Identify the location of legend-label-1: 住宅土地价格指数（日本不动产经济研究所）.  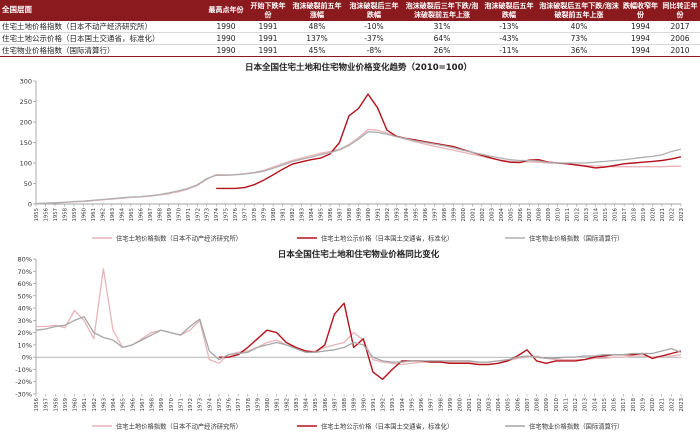
(179, 425).